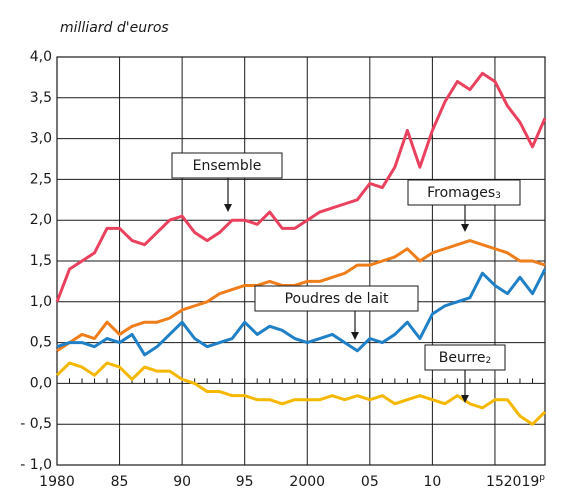  I want to click on x-tick-label: 15, so click(495, 482).